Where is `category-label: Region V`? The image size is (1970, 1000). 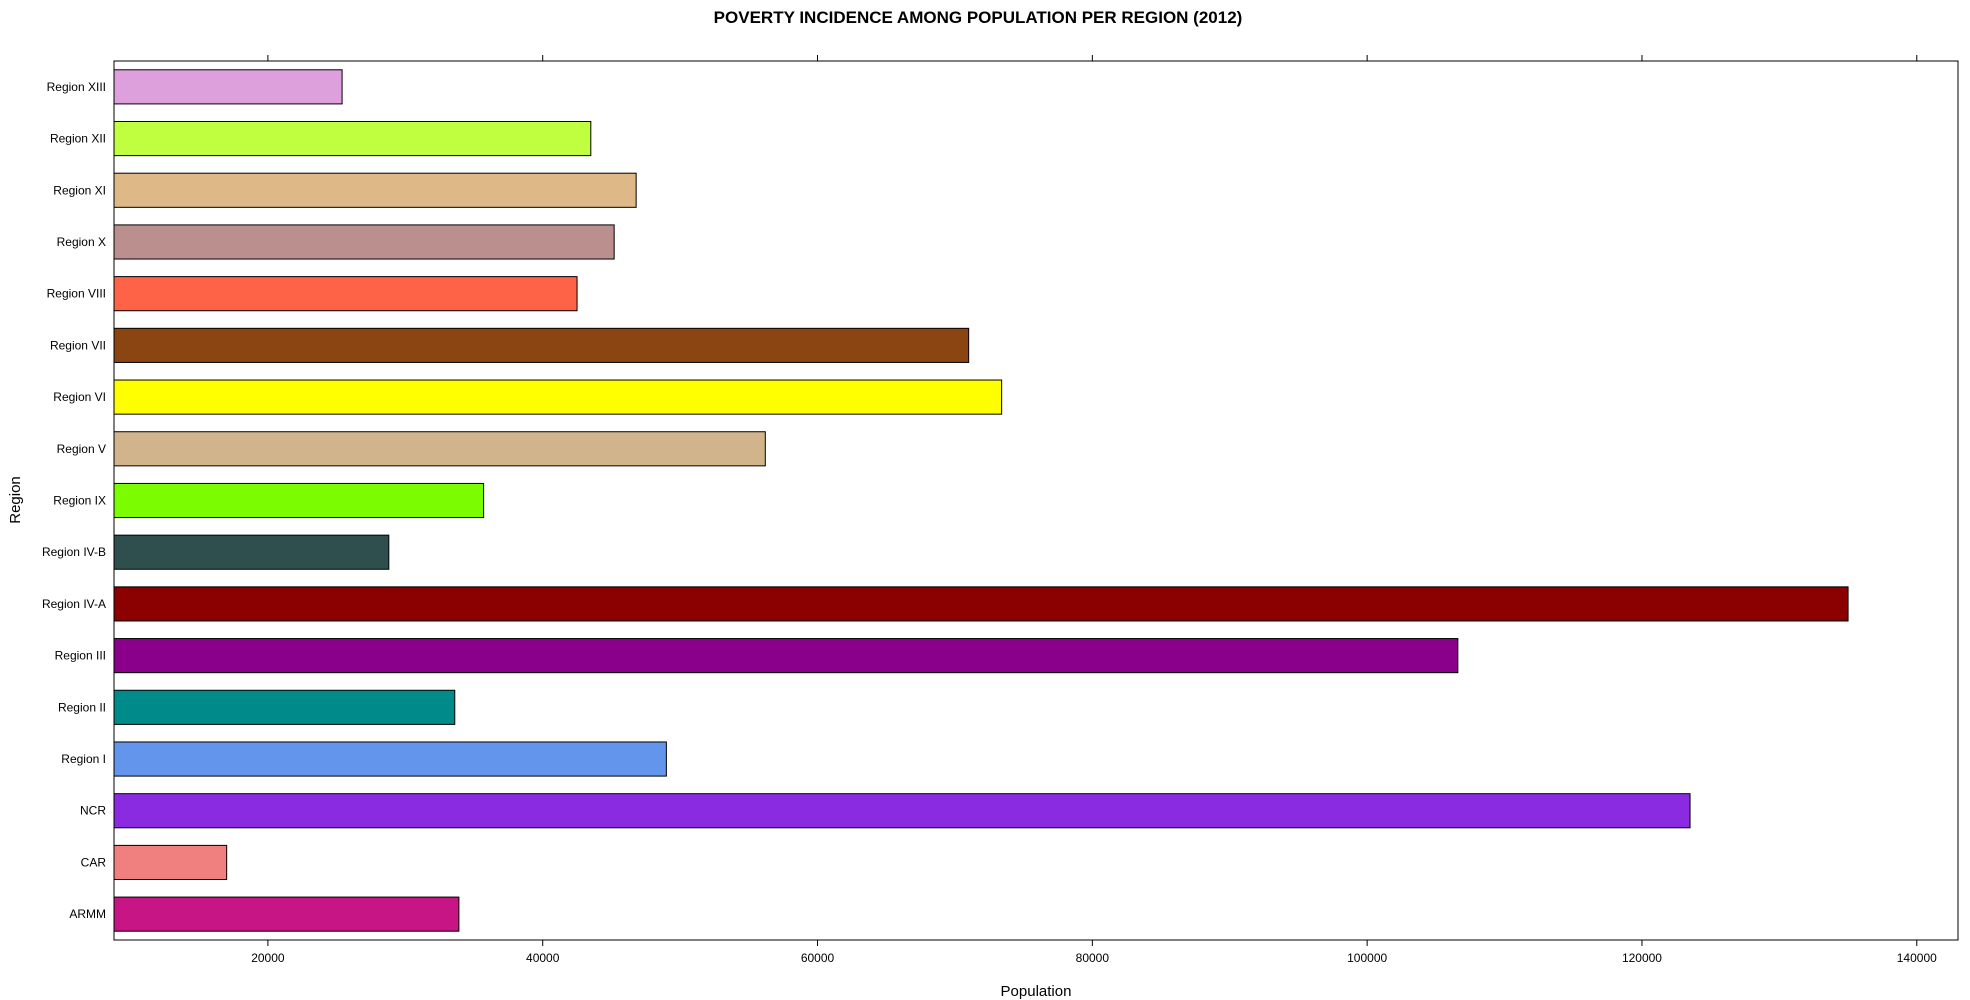 category-label: Region V is located at coordinates (81, 449).